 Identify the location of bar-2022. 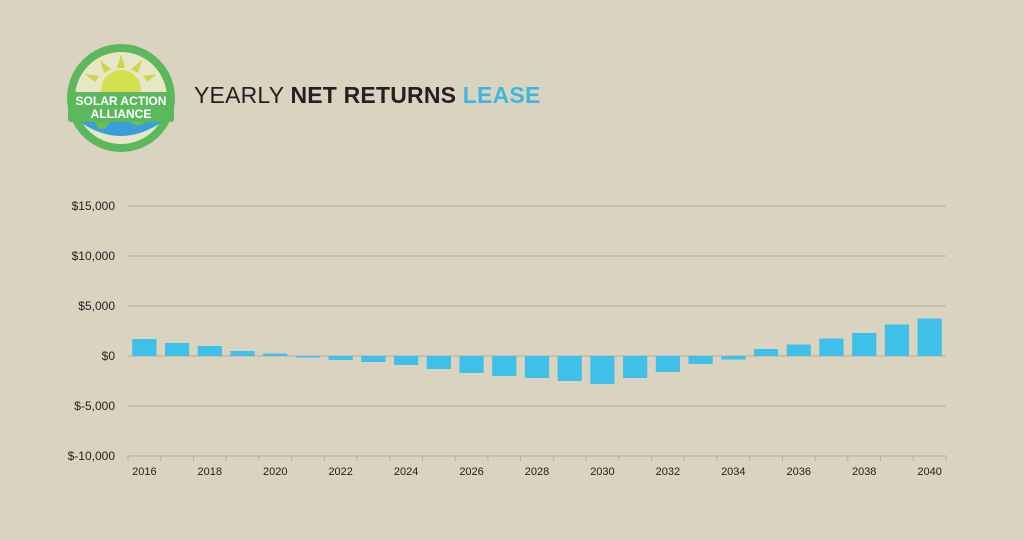
(340, 358).